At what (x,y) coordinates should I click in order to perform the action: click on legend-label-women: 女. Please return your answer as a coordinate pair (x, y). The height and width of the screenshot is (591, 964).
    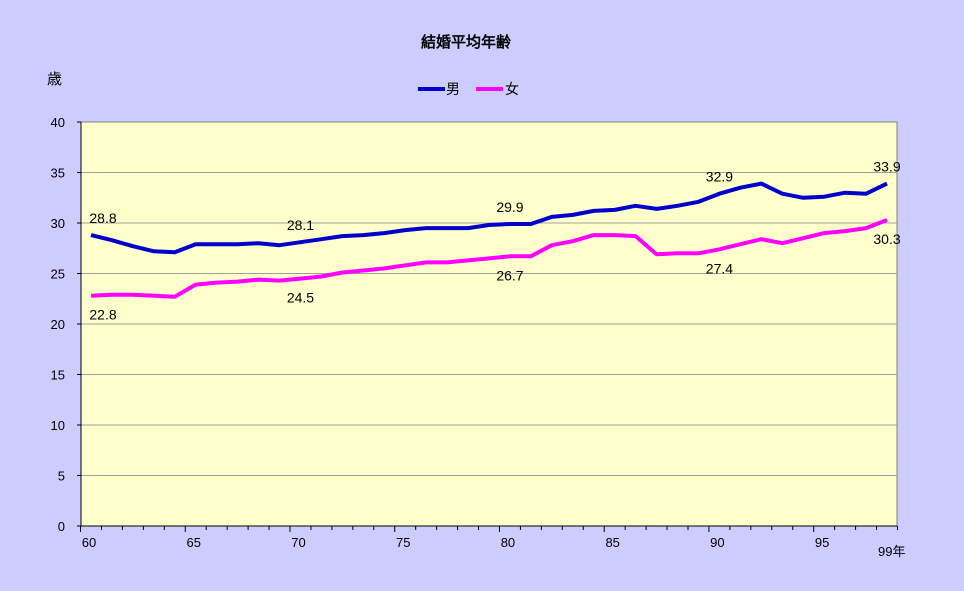
    Looking at the image, I should click on (512, 89).